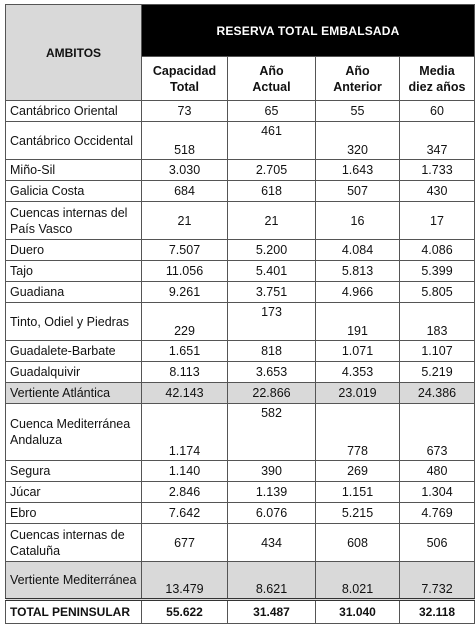 This screenshot has width=476, height=640. I want to click on table-row: Cantábrico Occidental 518 461 320 347, so click(240, 140).